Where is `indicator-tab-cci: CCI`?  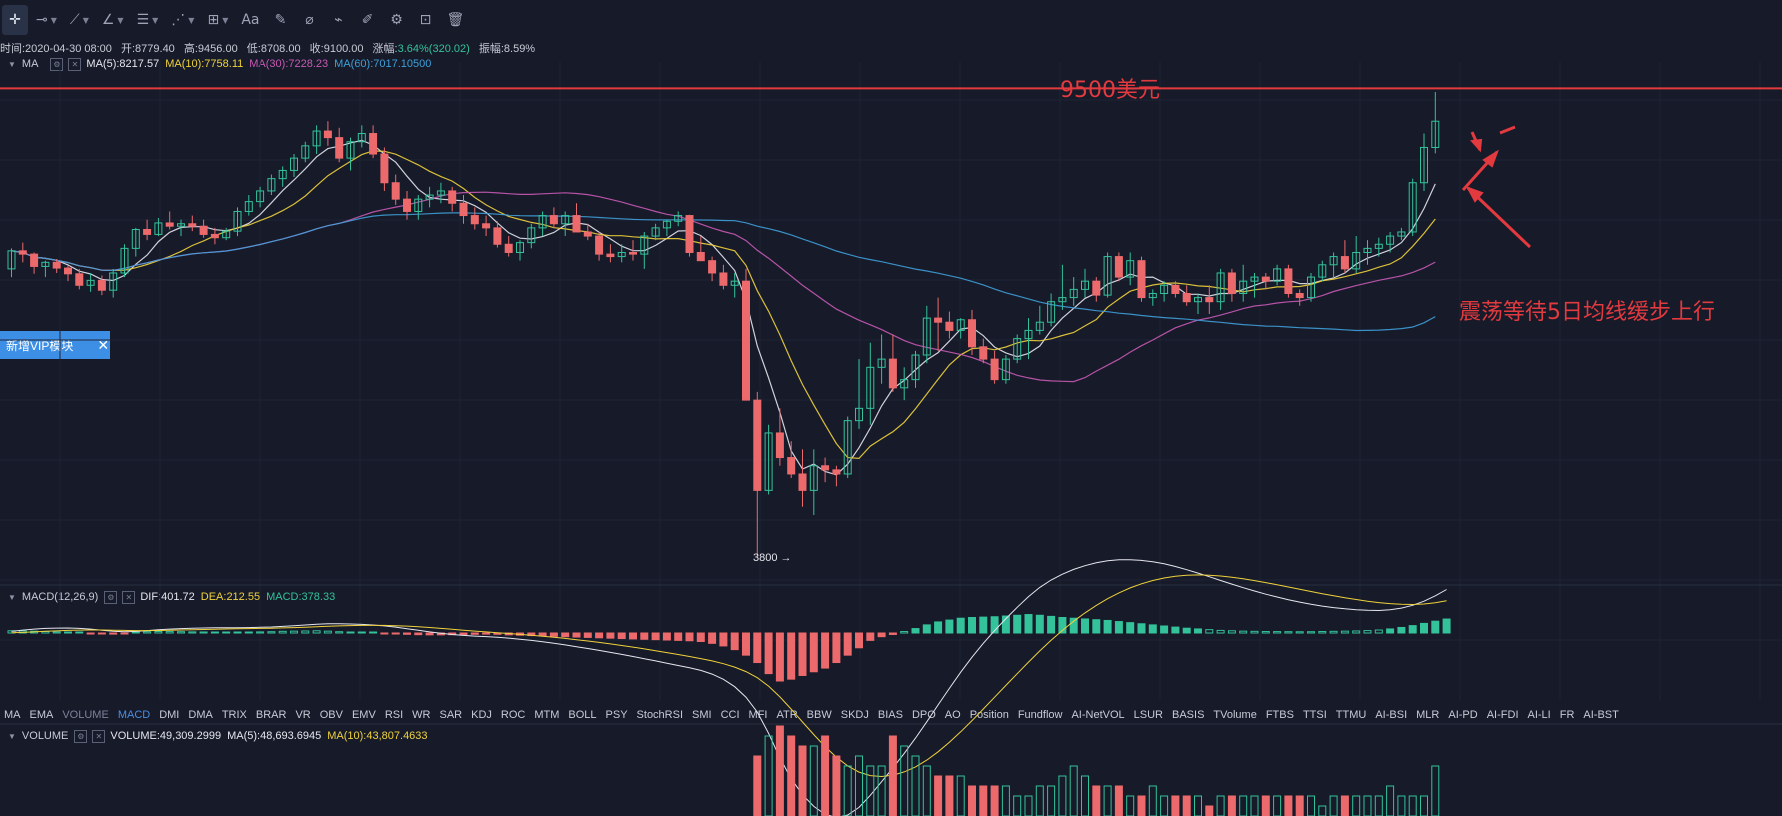
indicator-tab-cci: CCI is located at coordinates (730, 715).